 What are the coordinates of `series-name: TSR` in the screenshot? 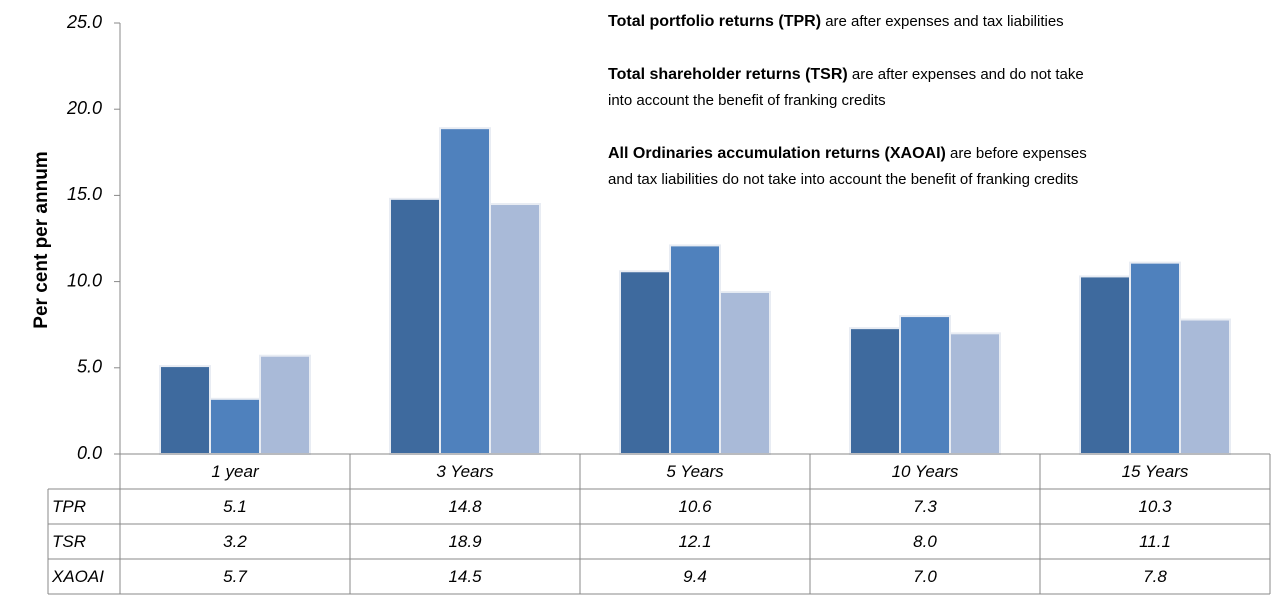 It's located at (69, 541).